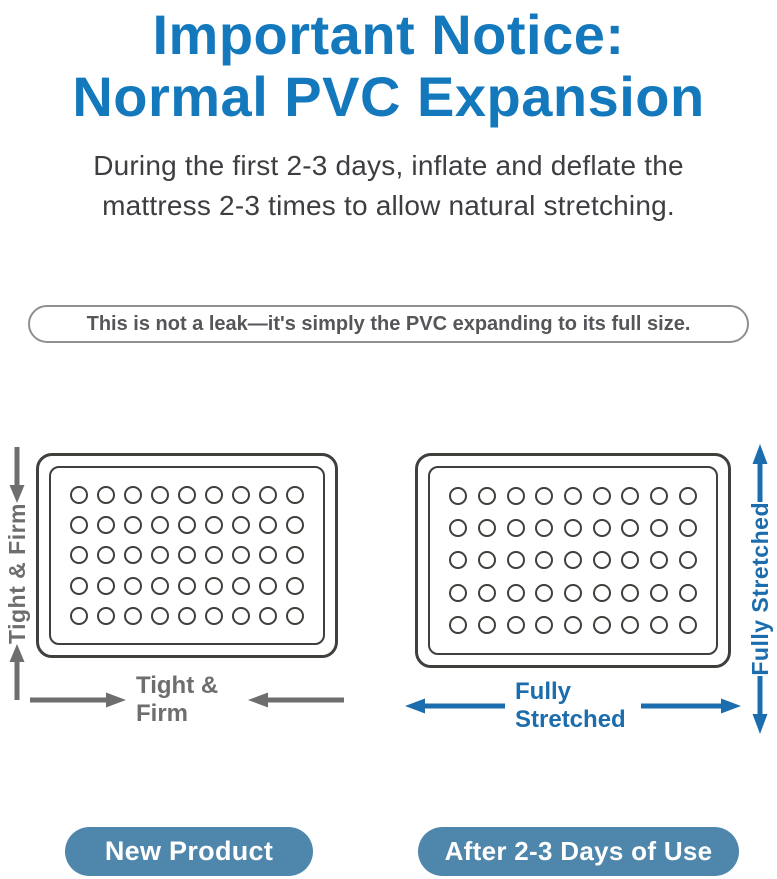  I want to click on page-title: Important Notice: Normal PVC Expansion, so click(388, 65).